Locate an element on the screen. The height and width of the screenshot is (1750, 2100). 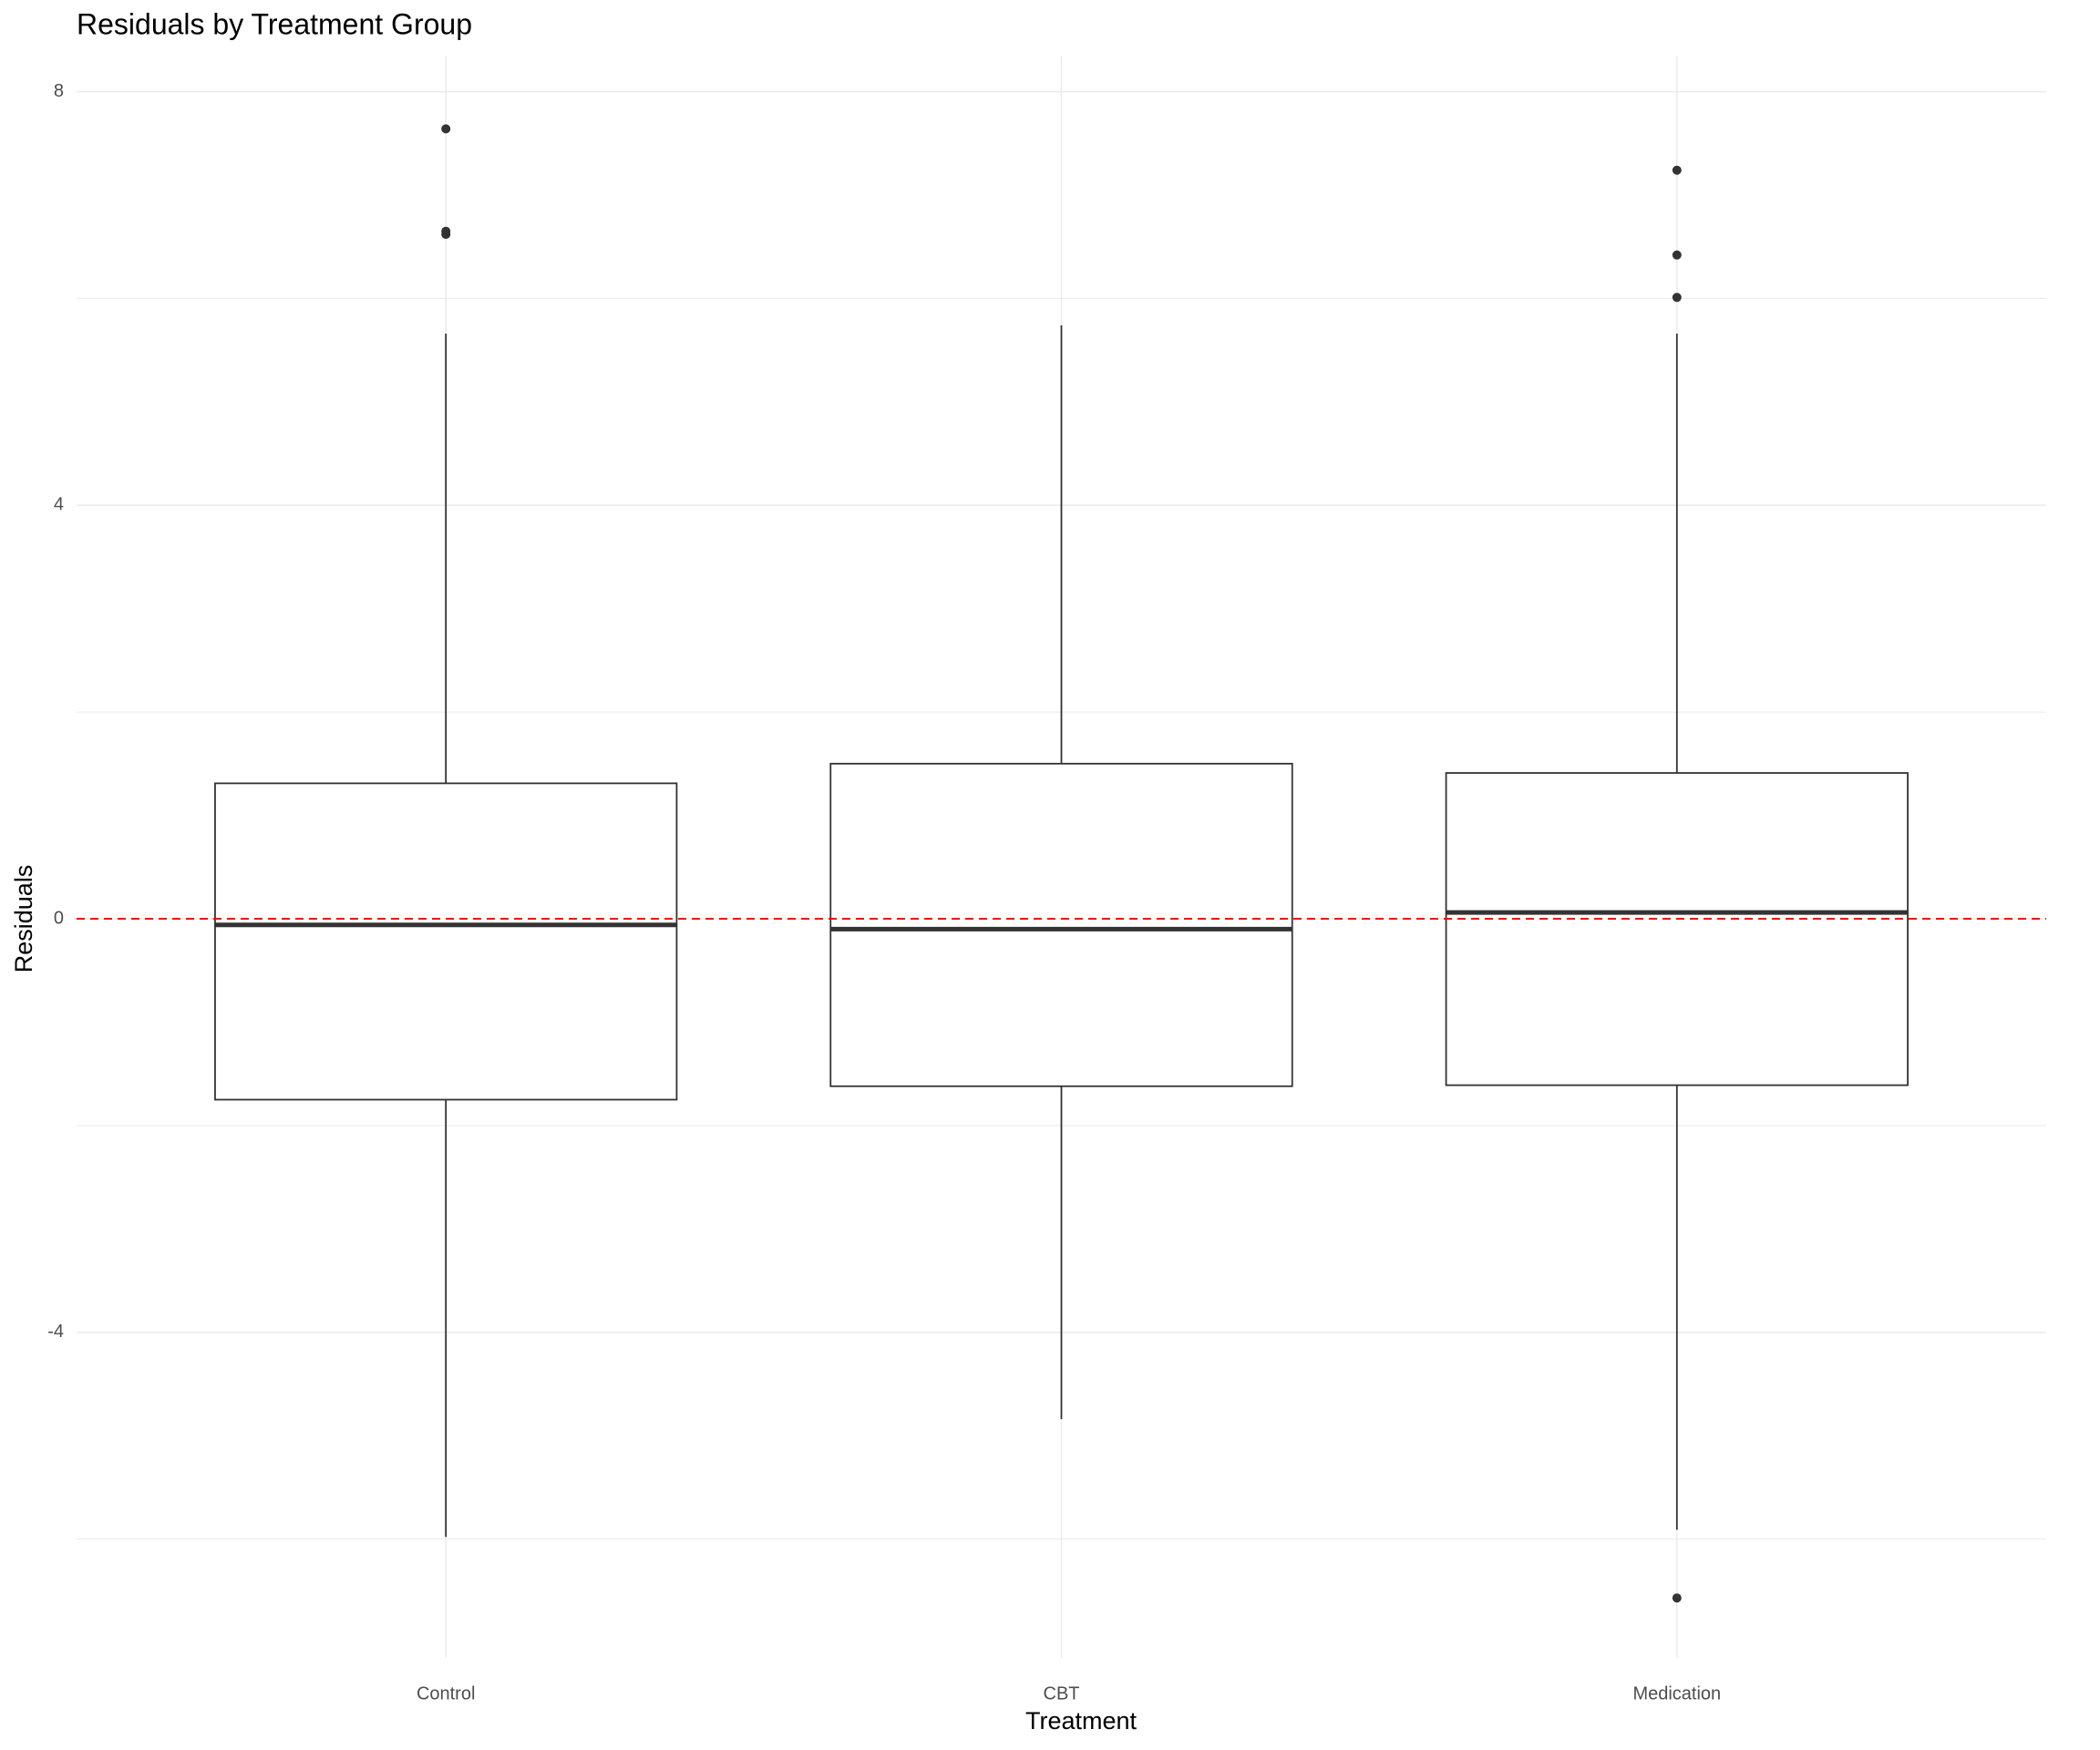
x-tick-label: CBT is located at coordinates (1062, 1694).